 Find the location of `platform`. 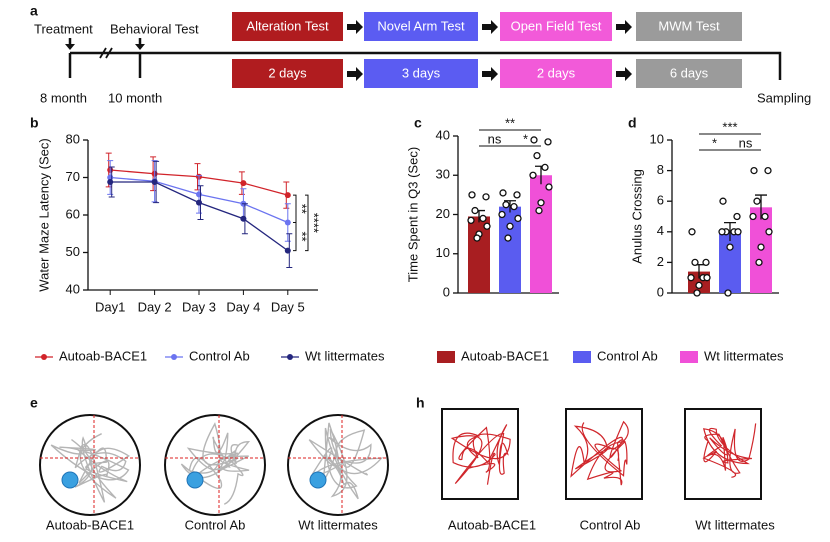

platform is located at coordinates (195, 480).